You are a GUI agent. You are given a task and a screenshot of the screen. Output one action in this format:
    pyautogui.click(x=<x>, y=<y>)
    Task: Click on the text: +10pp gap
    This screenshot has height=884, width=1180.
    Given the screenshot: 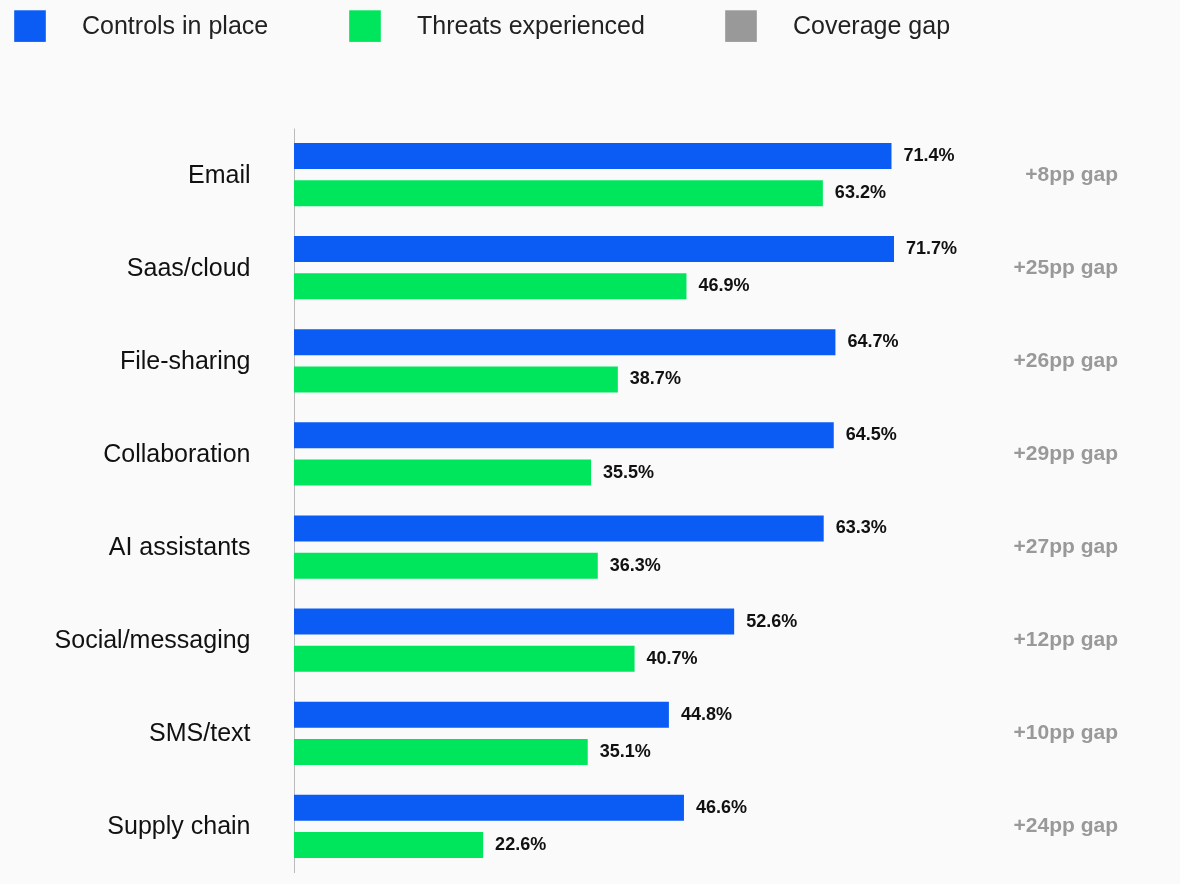 What is the action you would take?
    pyautogui.click(x=1065, y=732)
    